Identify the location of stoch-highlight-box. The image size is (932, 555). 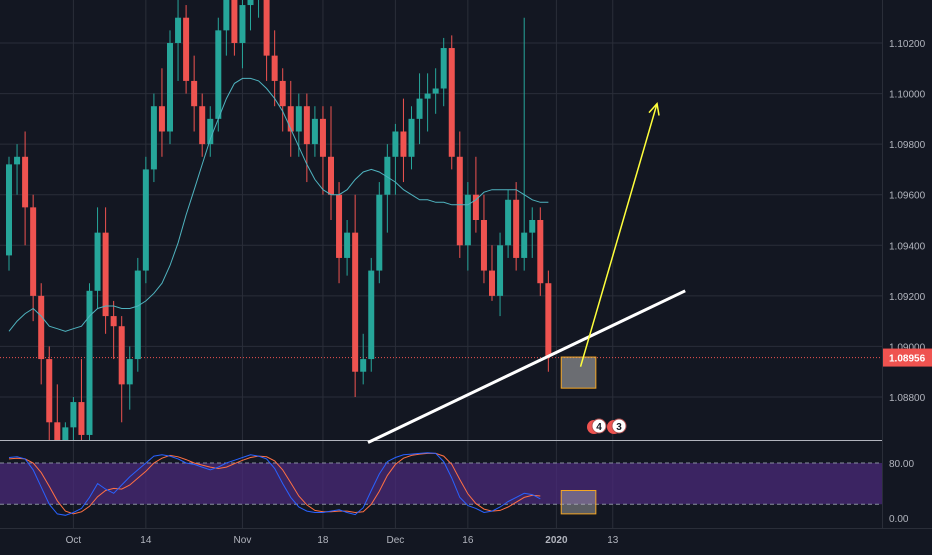
(578, 502).